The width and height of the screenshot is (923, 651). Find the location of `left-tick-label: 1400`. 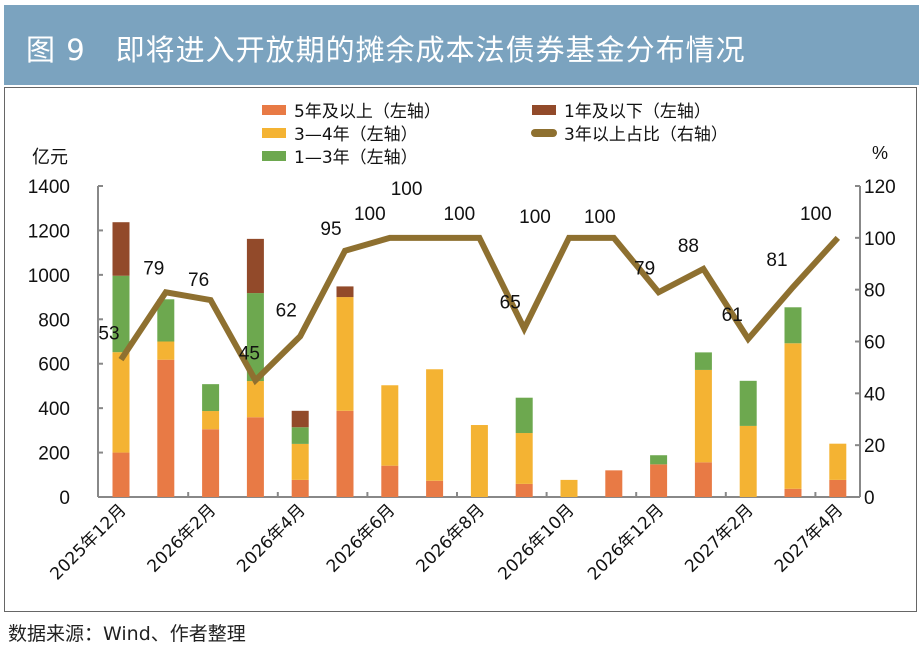

left-tick-label: 1400 is located at coordinates (49, 187).